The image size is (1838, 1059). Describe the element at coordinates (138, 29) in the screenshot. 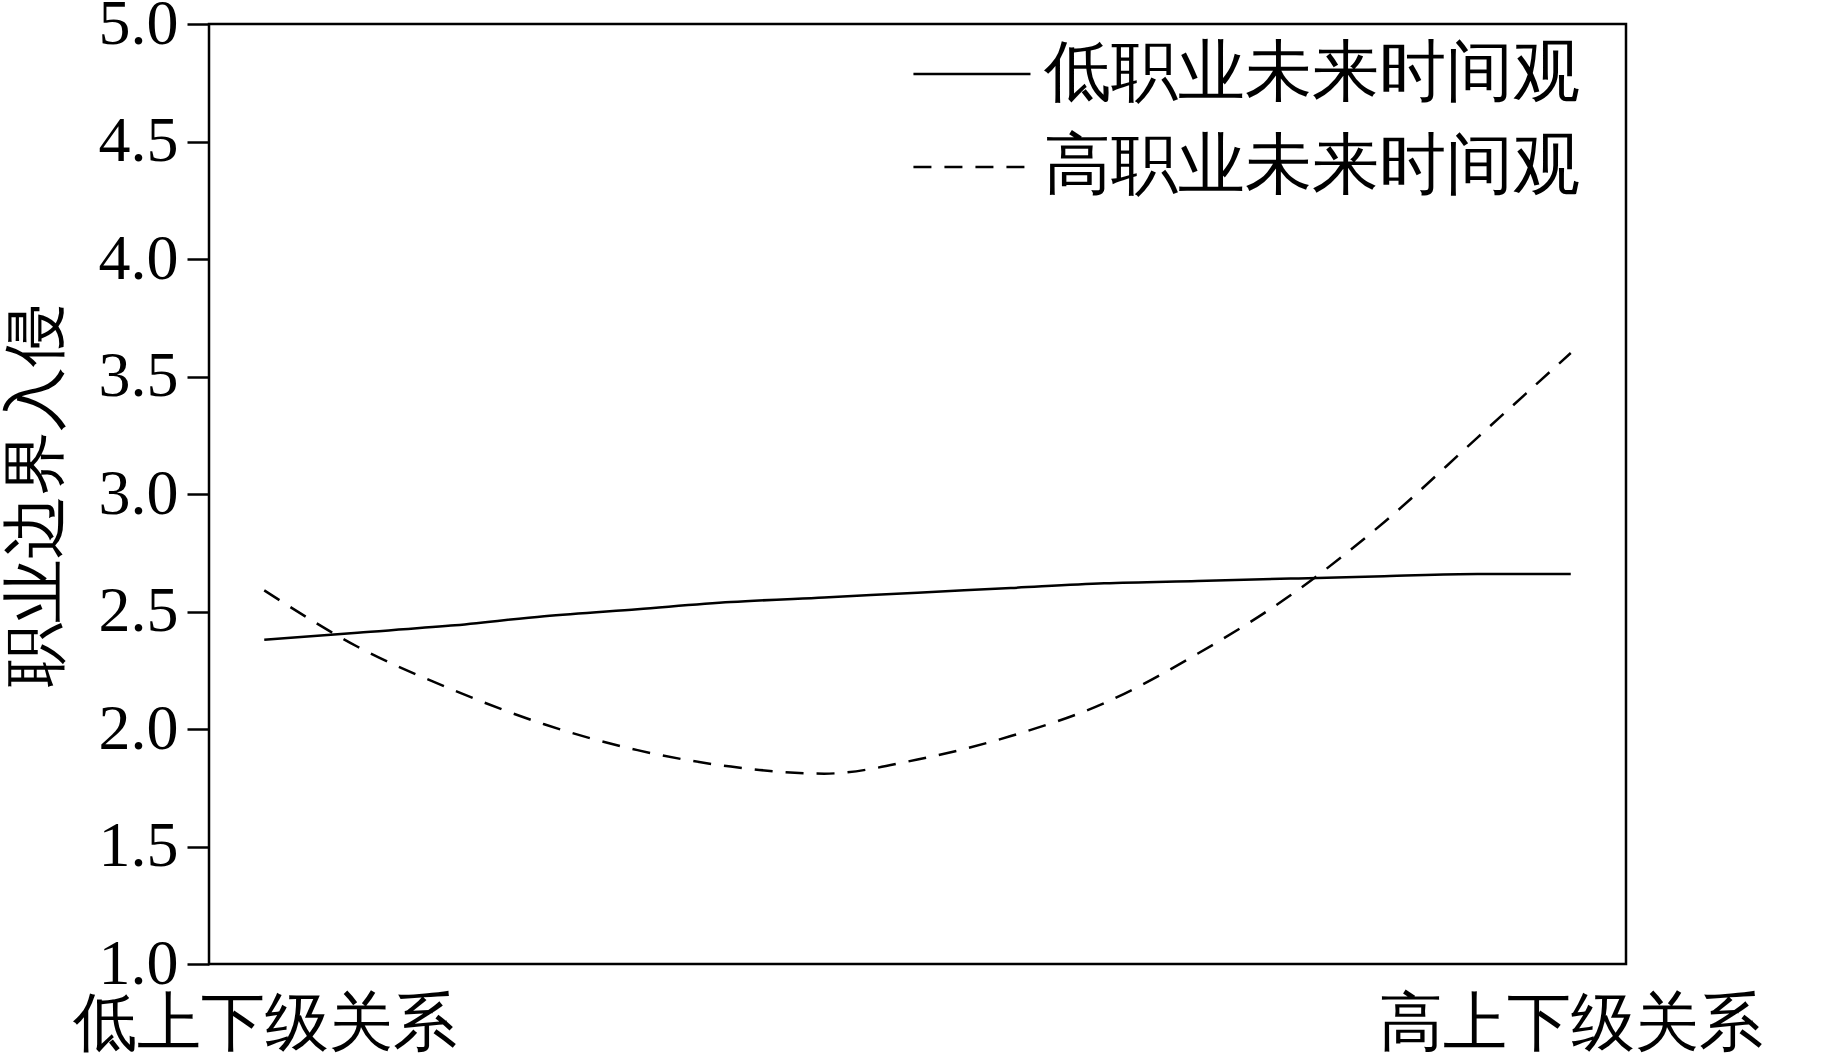

I see `y-tick-label: 5.0` at that location.